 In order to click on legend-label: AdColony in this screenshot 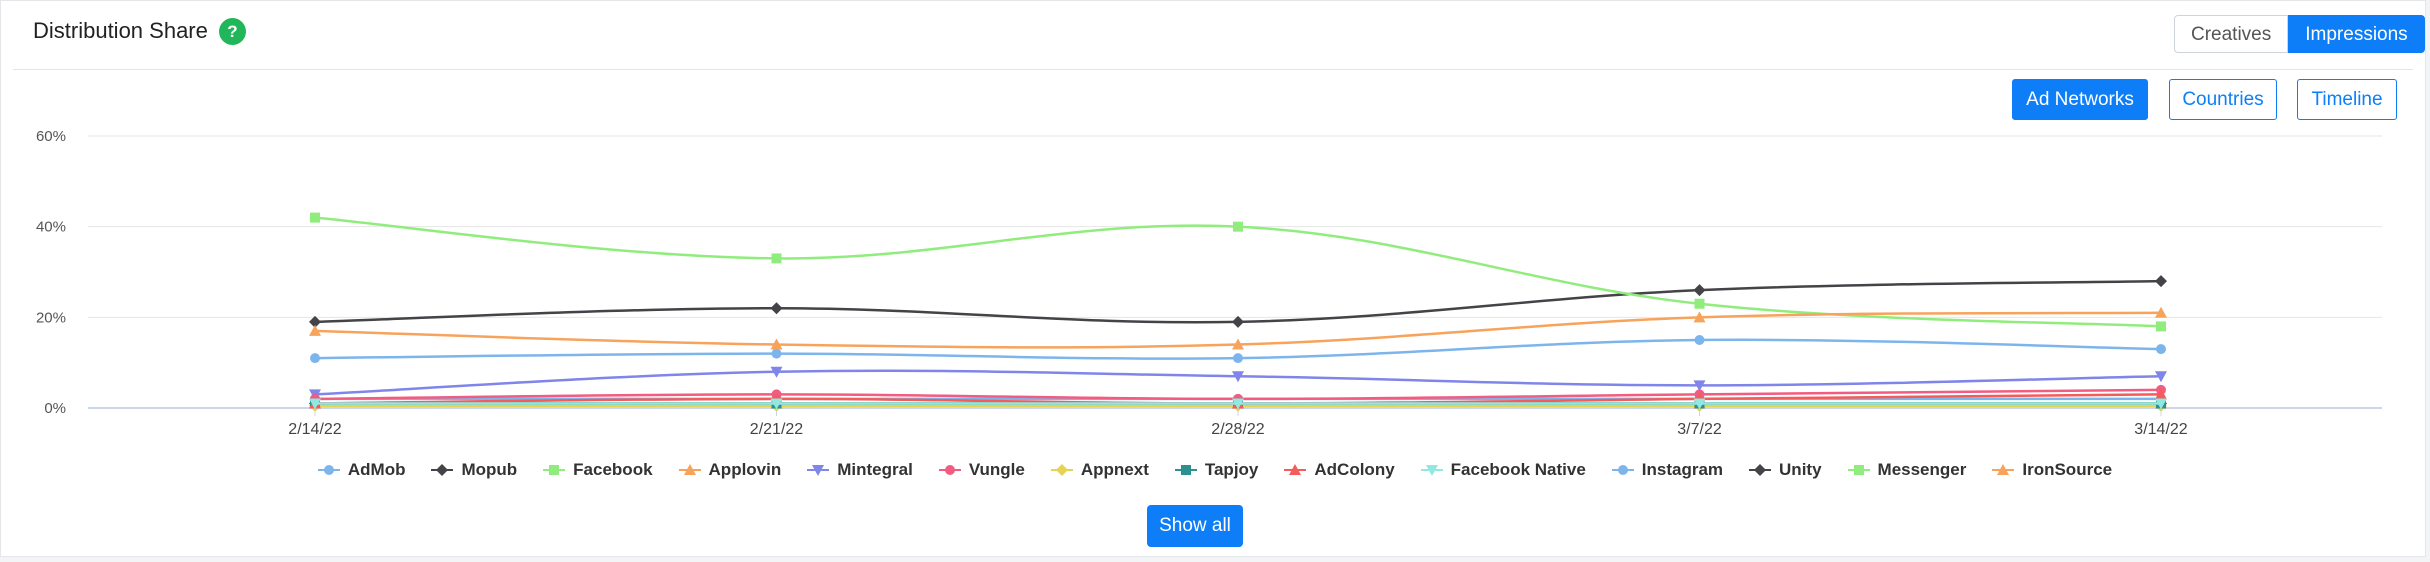, I will do `click(1354, 469)`.